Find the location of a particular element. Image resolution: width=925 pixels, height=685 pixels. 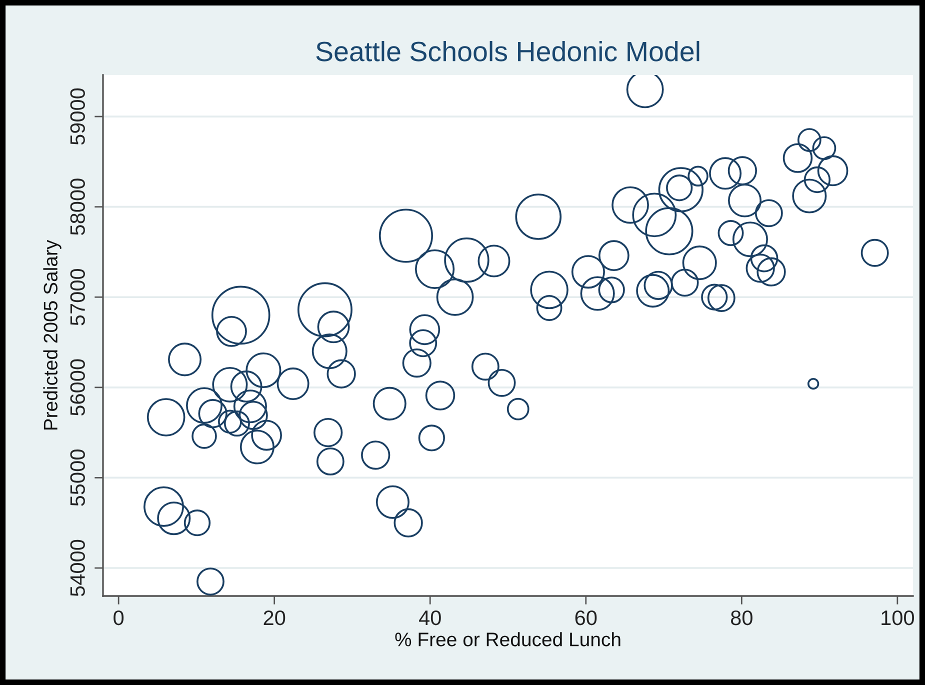

y-tick-label: 59000 is located at coordinates (77, 116).